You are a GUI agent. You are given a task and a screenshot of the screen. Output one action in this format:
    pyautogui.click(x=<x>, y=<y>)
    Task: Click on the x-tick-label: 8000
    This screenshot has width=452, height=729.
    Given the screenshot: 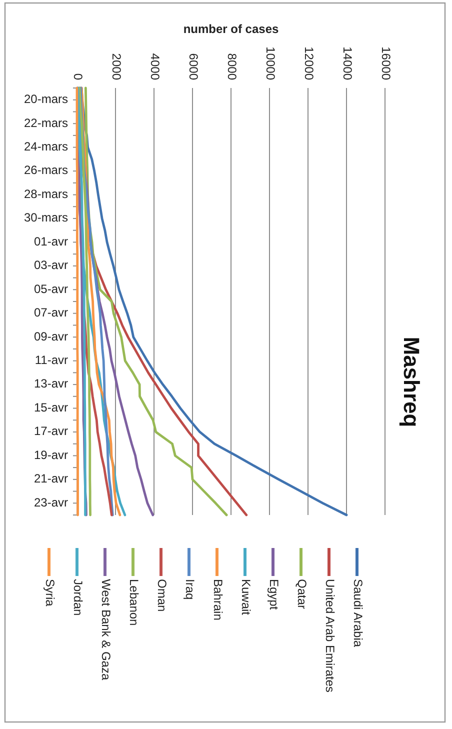 What is the action you would take?
    pyautogui.click(x=231, y=66)
    